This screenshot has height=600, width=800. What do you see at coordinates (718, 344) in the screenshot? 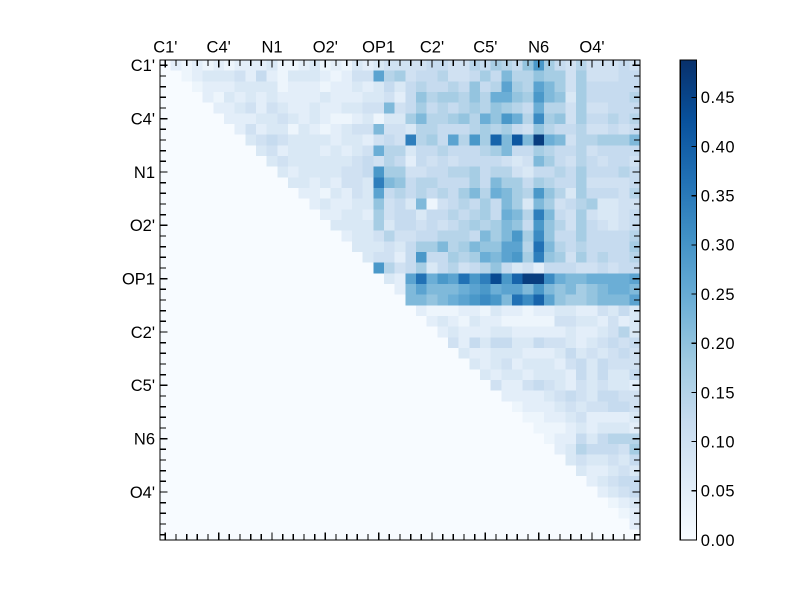
I see `svg-text: 0.20` at bounding box center [718, 344].